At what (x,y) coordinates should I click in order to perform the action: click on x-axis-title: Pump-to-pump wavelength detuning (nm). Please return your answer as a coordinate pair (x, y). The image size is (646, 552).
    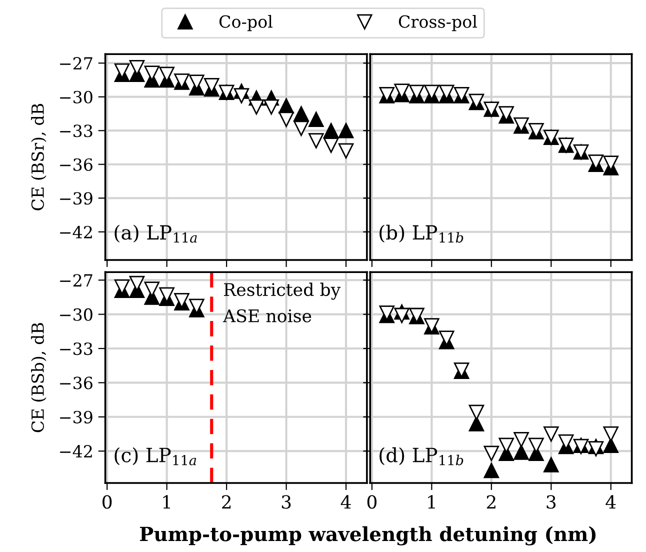
    Looking at the image, I should click on (368, 536).